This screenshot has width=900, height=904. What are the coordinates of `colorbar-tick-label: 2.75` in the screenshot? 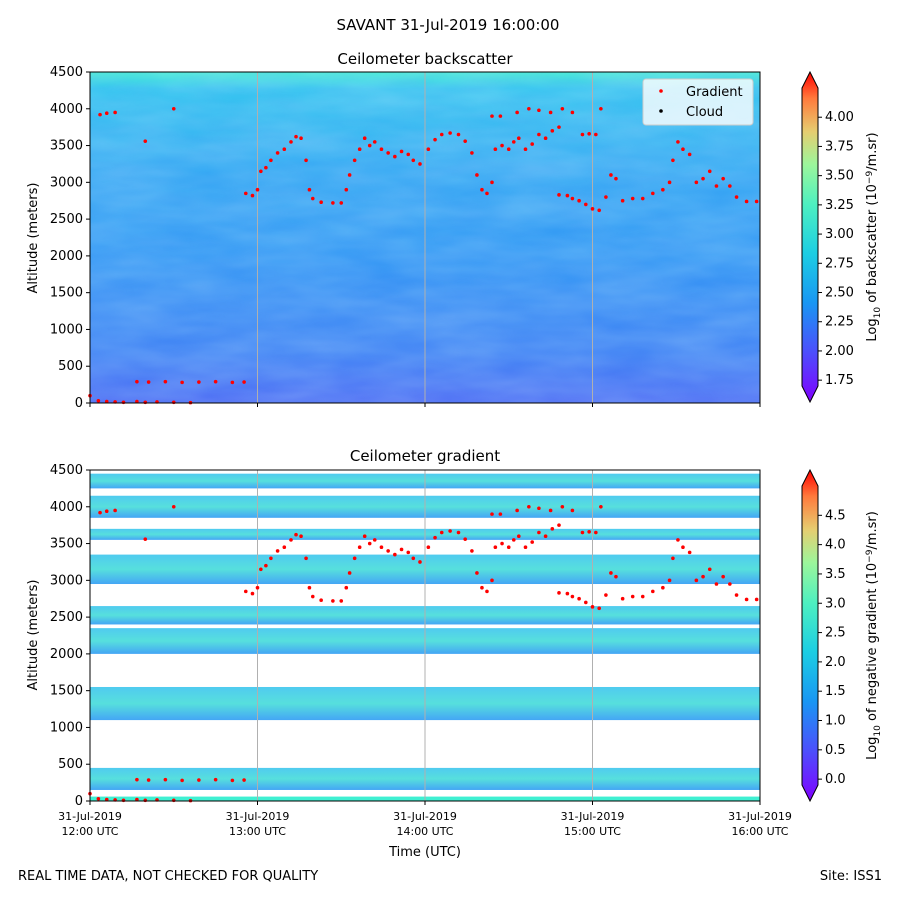 It's located at (839, 263).